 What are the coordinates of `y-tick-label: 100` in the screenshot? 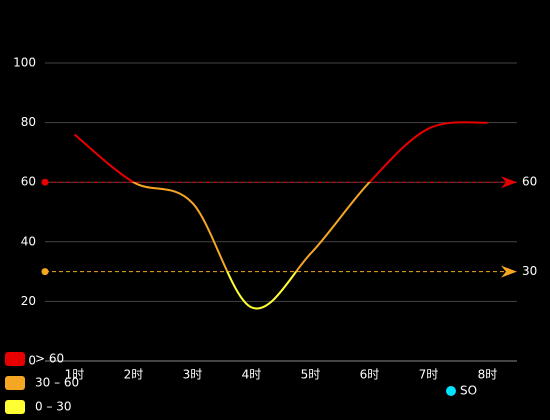 It's located at (24, 63).